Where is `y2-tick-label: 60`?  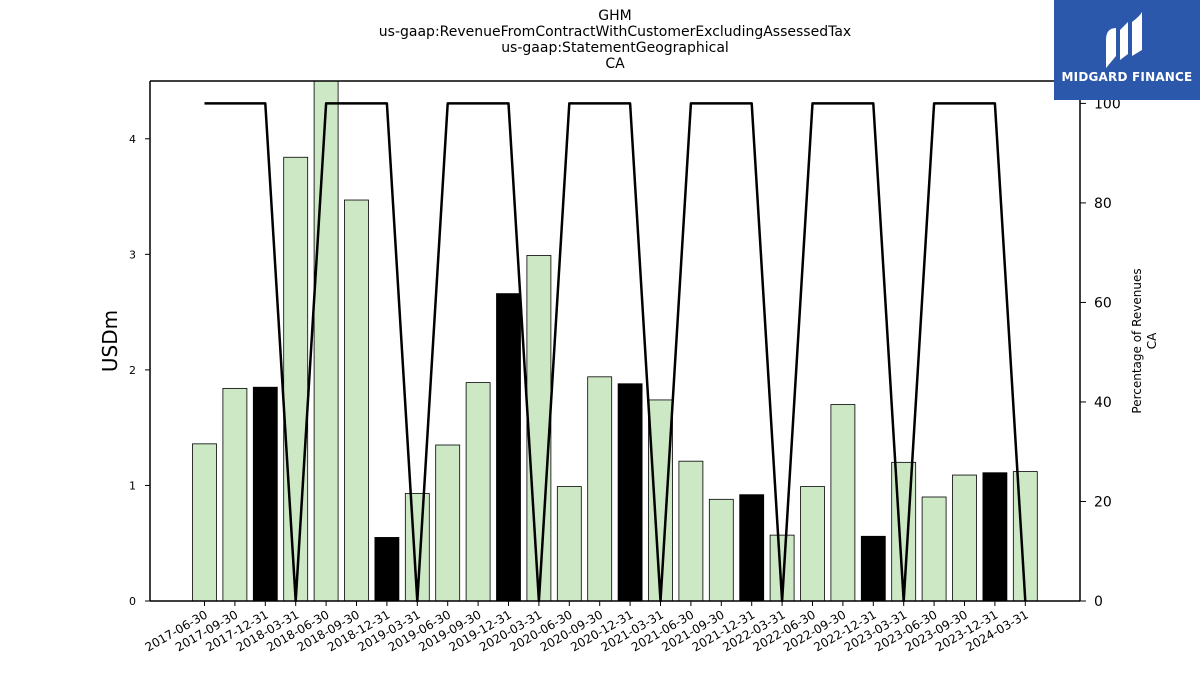
y2-tick-label: 60 is located at coordinates (1103, 303).